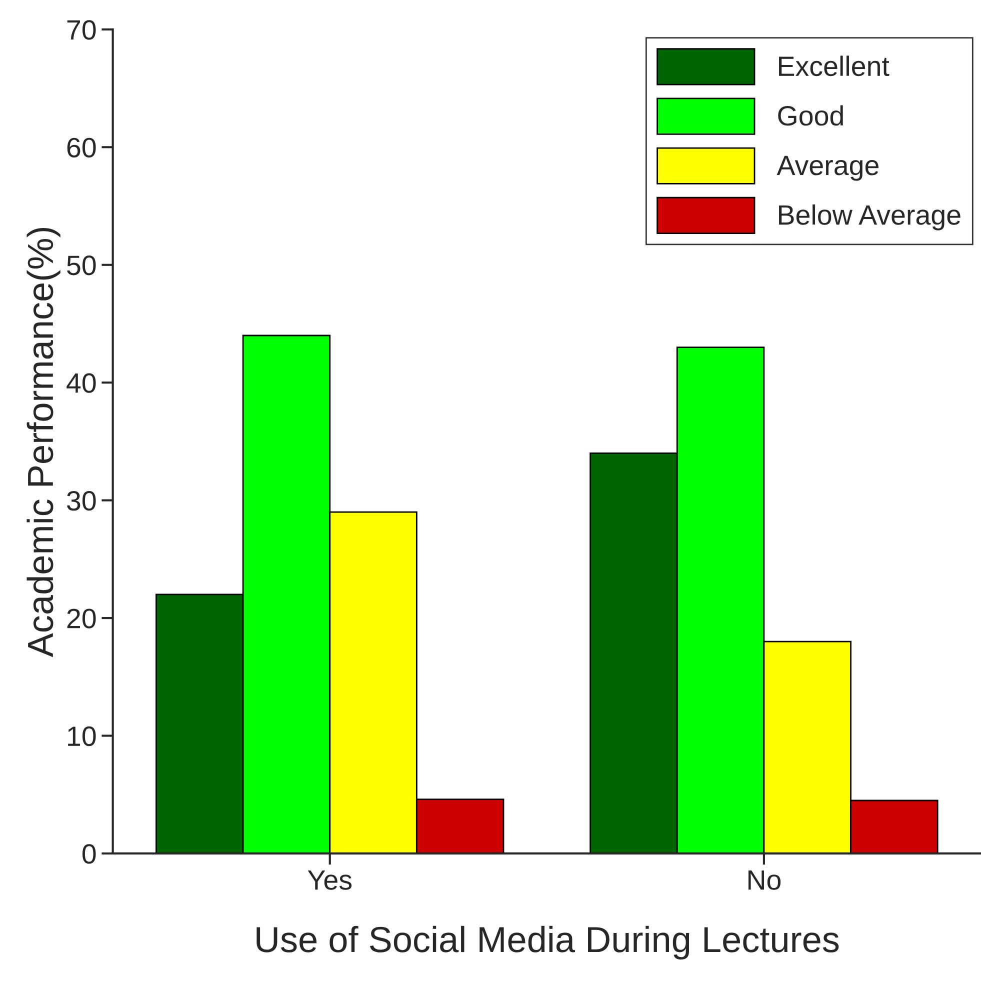 The width and height of the screenshot is (981, 981). What do you see at coordinates (81, 30) in the screenshot?
I see `y-tick-label: 70` at bounding box center [81, 30].